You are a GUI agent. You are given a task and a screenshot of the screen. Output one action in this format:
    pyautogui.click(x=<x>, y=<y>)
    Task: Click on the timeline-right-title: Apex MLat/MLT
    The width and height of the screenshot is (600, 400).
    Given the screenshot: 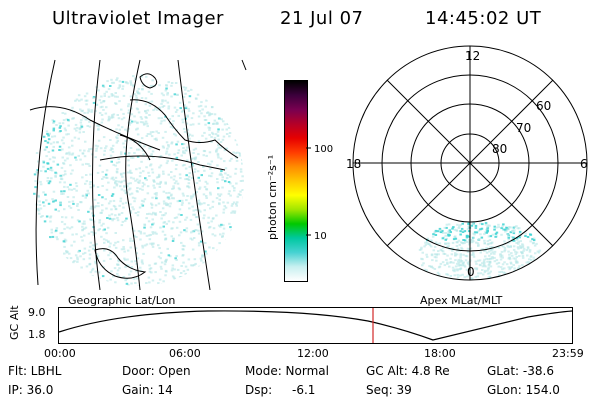 What is the action you would take?
    pyautogui.click(x=461, y=300)
    